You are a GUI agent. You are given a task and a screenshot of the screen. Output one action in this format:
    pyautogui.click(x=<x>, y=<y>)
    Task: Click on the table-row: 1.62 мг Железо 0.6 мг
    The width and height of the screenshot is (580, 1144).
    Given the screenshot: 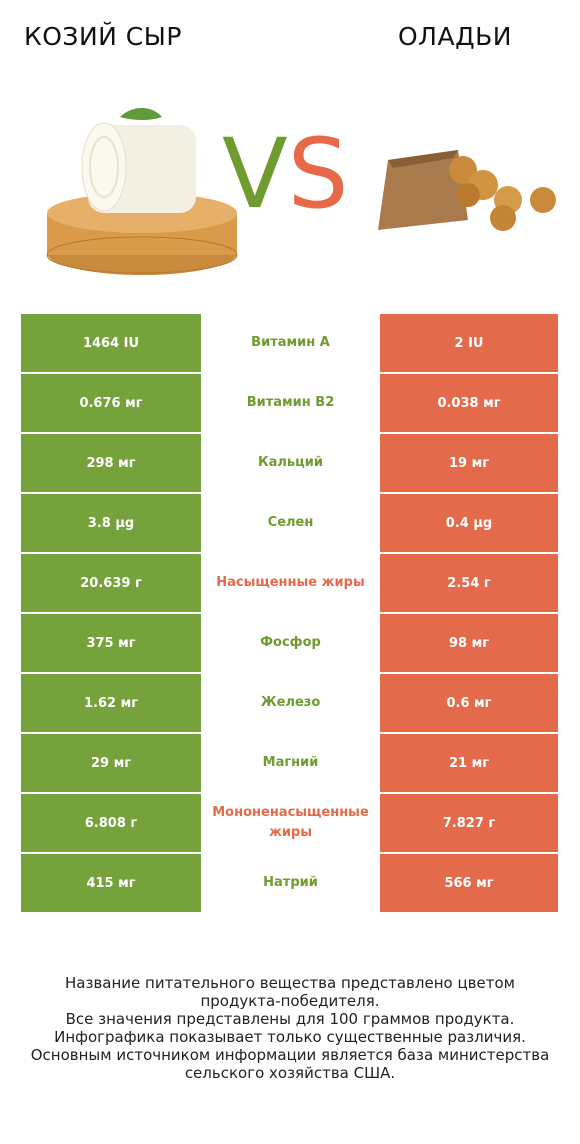 What is the action you would take?
    pyautogui.click(x=289, y=703)
    